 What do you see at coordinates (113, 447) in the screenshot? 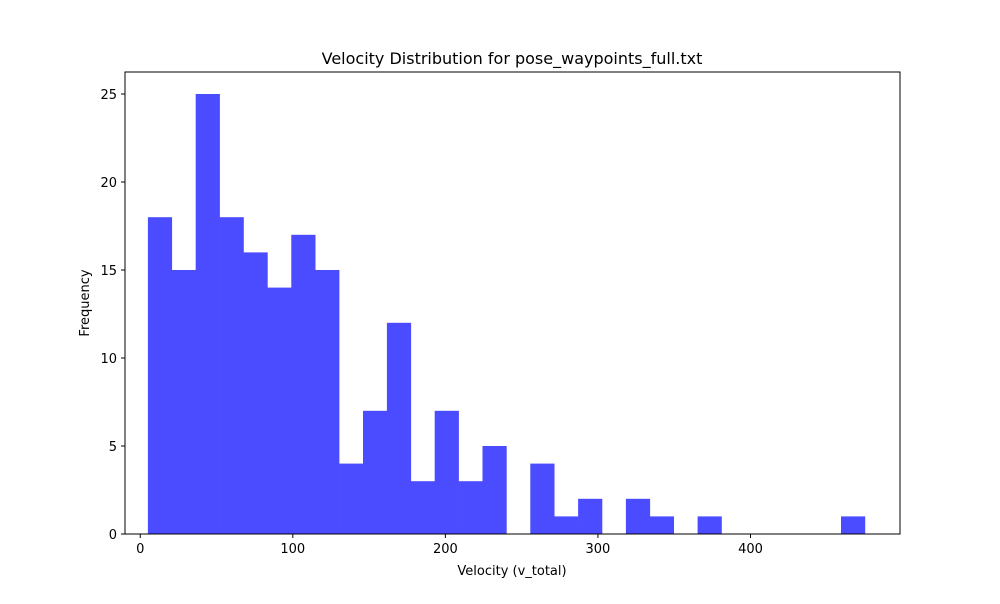
I see `y-tick-label: 5` at bounding box center [113, 447].